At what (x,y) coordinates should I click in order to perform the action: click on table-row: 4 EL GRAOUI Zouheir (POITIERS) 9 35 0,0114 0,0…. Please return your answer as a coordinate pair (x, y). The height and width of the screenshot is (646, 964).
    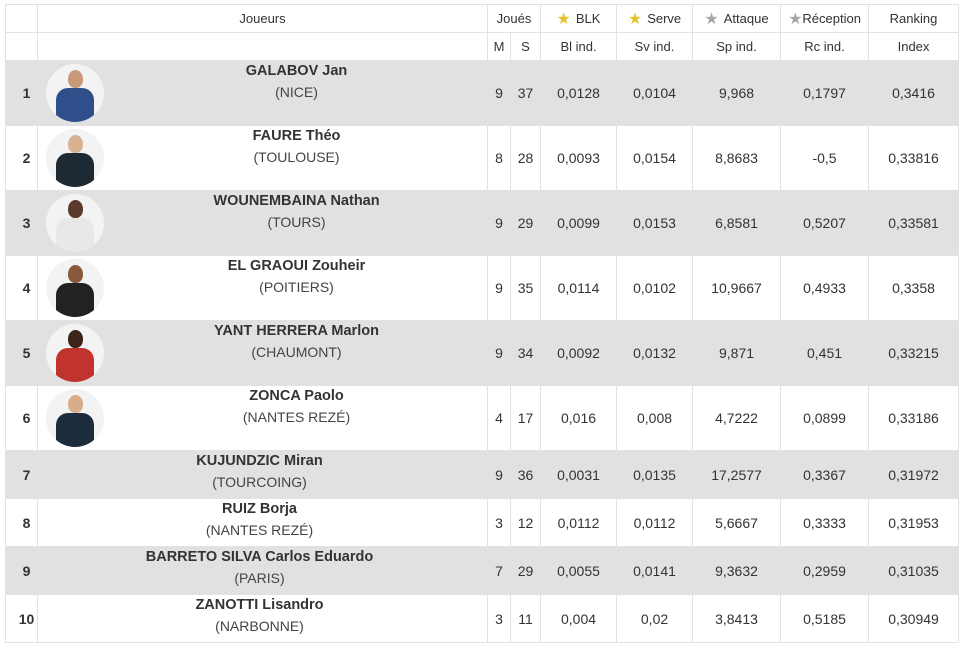
    Looking at the image, I should click on (482, 288).